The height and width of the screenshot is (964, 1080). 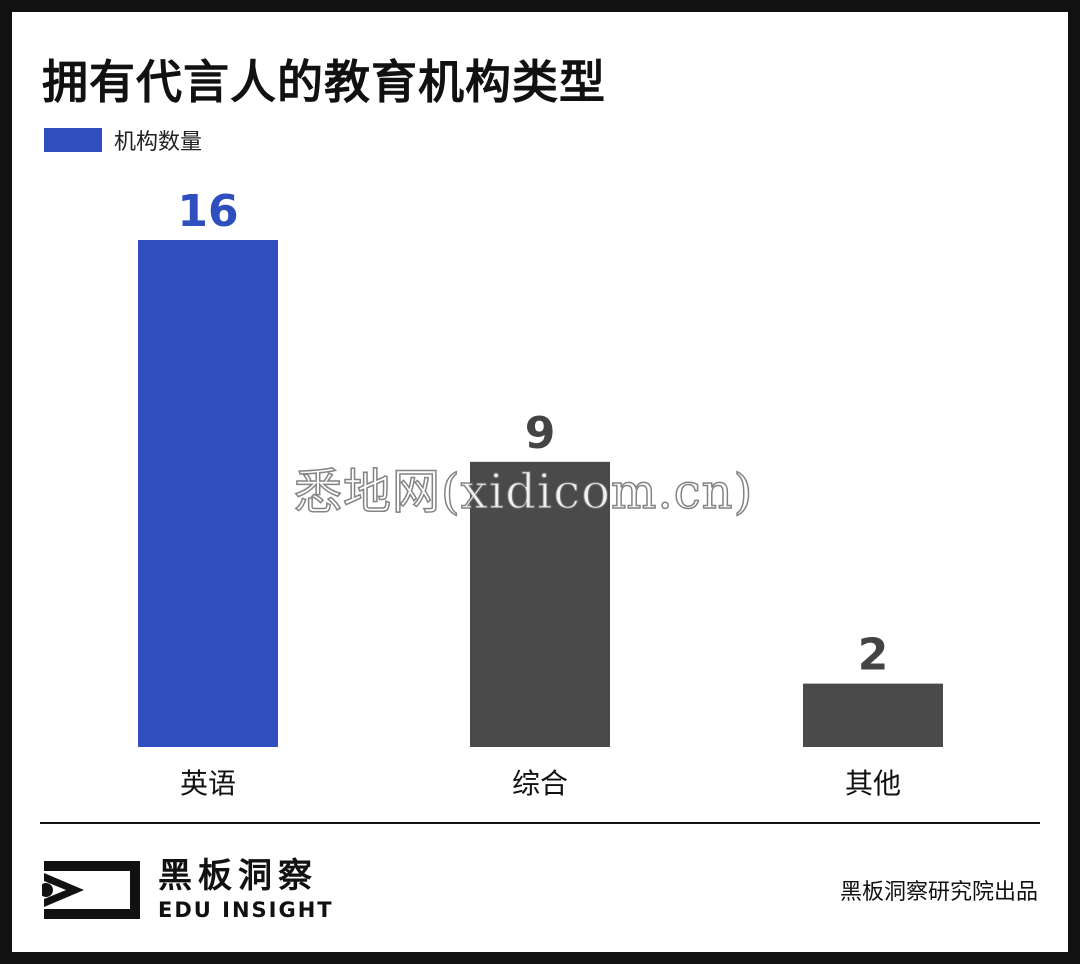 I want to click on category-label: 其他, so click(x=873, y=783).